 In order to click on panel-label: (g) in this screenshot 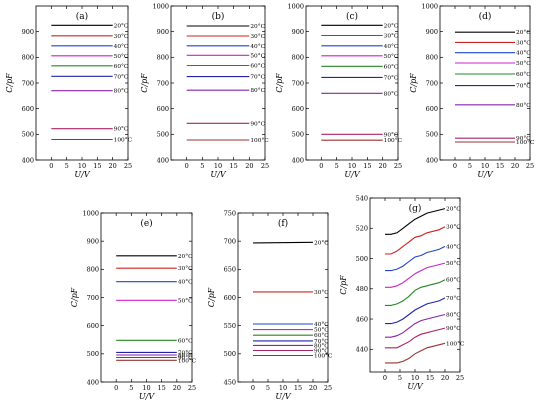, I will do `click(415, 208)`.